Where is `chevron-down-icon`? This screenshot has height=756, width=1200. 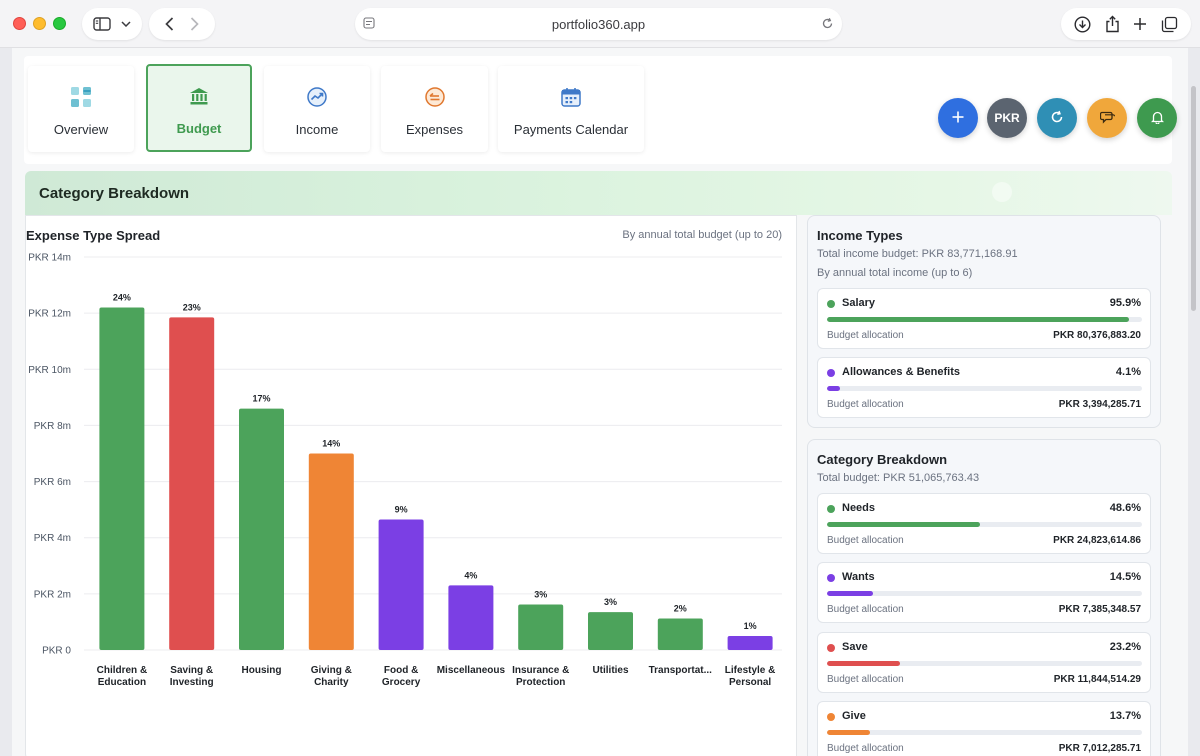
chevron-down-icon is located at coordinates (126, 24).